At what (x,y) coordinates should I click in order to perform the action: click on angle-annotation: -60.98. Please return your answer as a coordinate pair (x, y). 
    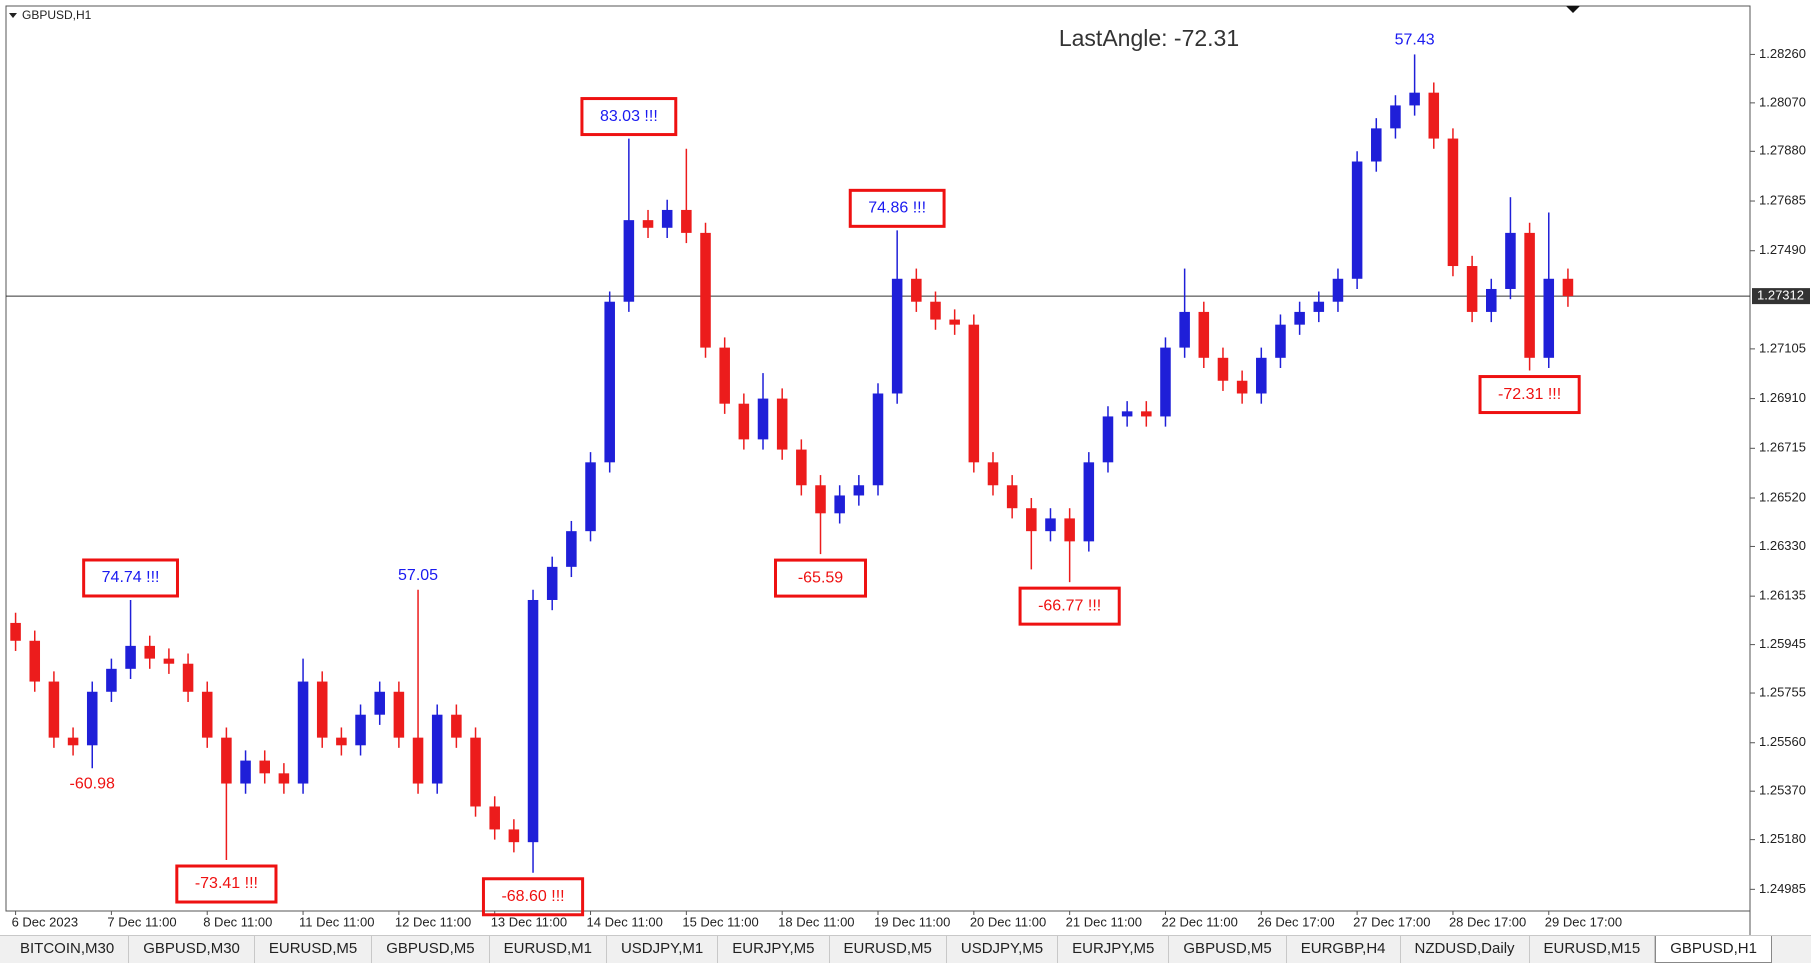
    Looking at the image, I should click on (92, 783).